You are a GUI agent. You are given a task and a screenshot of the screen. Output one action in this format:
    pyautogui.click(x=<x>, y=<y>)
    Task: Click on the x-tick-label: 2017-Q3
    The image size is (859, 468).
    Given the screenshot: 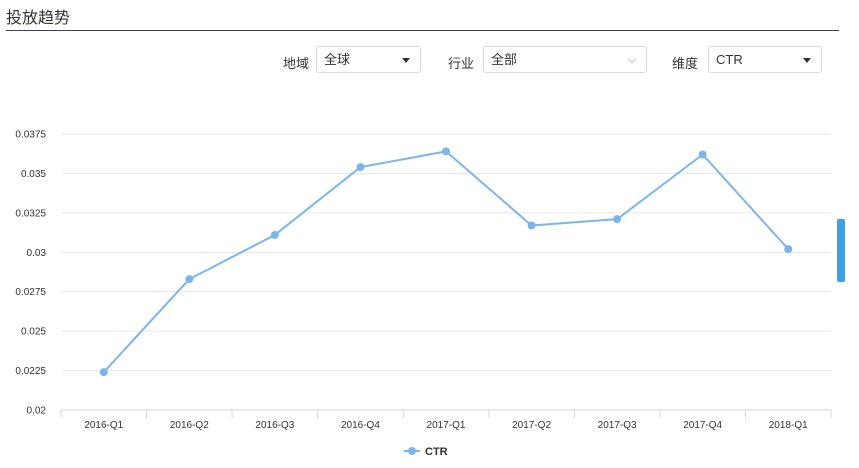 What is the action you would take?
    pyautogui.click(x=617, y=425)
    